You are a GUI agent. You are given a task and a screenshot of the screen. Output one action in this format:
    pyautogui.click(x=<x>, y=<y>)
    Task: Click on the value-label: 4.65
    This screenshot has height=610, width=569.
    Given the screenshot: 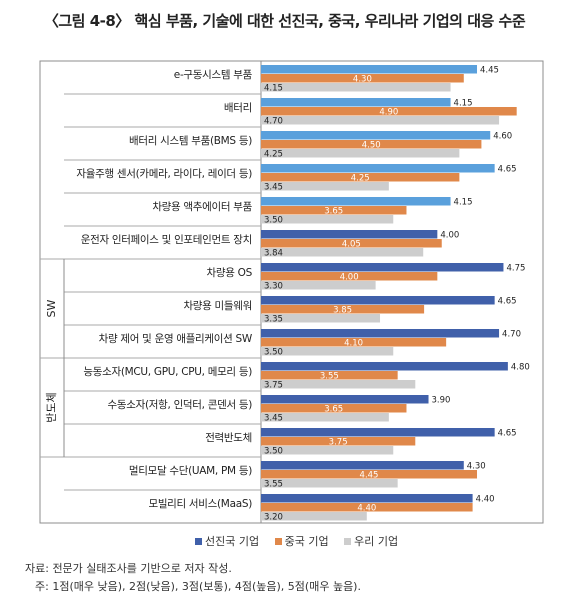 What is the action you would take?
    pyautogui.click(x=507, y=433)
    